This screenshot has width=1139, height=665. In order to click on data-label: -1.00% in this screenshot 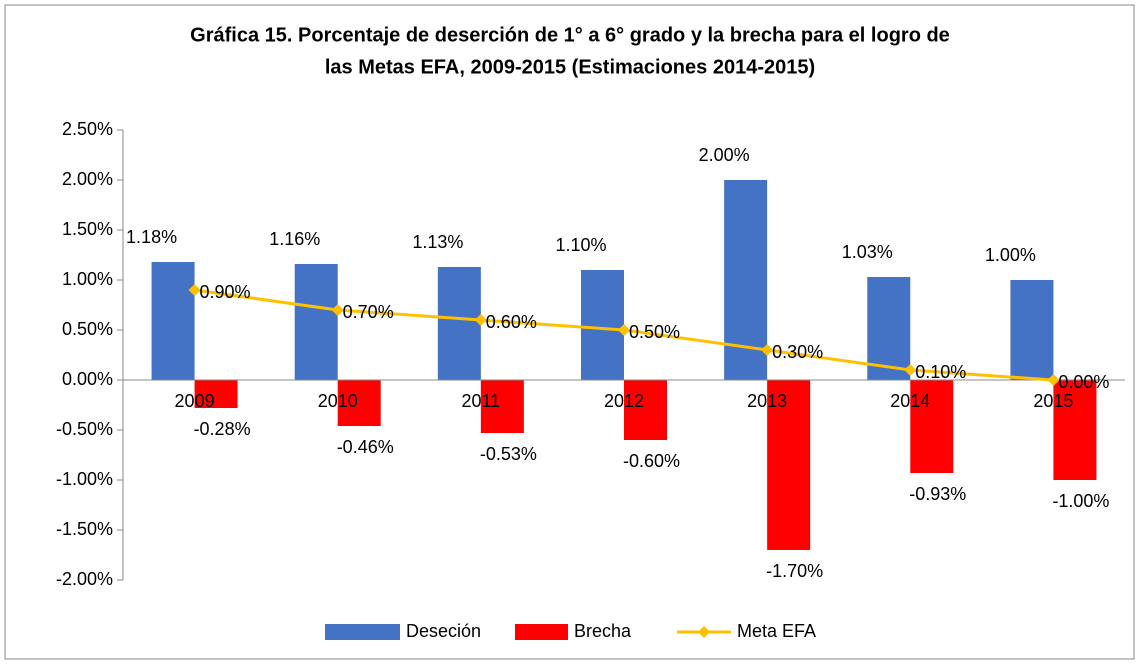, I will do `click(1080, 501)`.